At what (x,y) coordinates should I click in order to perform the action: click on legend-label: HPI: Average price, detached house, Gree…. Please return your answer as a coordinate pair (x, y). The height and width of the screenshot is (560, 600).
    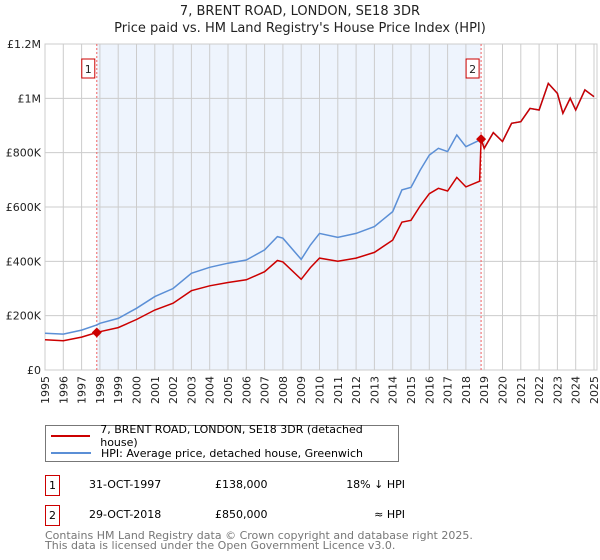
    Looking at the image, I should click on (232, 453).